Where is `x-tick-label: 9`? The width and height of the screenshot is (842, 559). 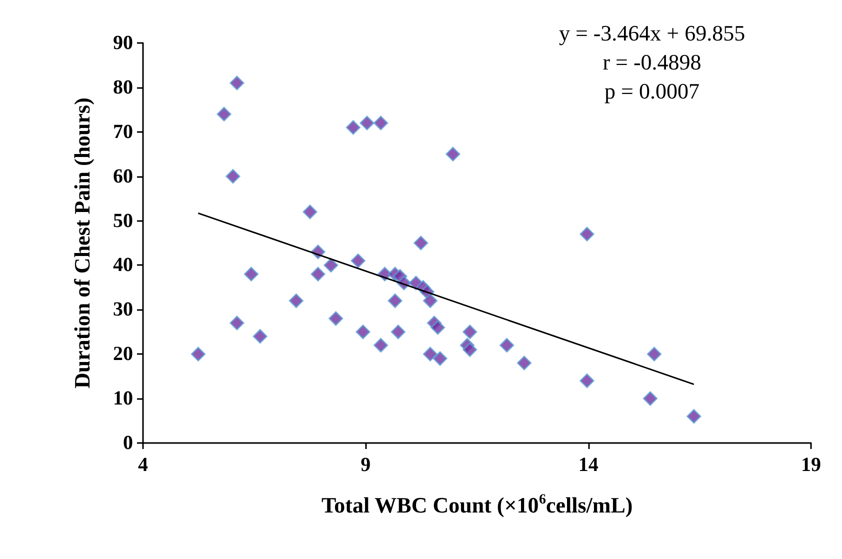 x-tick-label: 9 is located at coordinates (365, 465).